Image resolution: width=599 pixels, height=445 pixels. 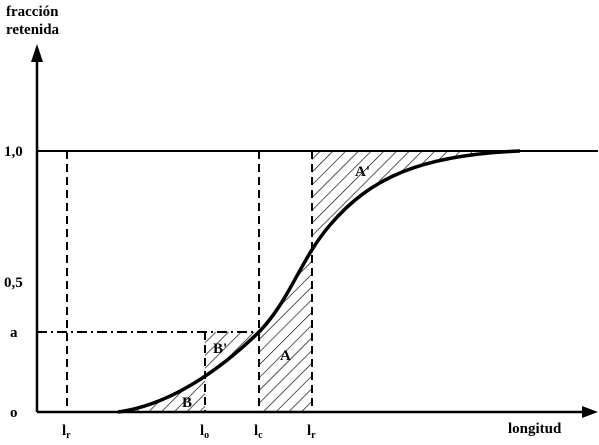 What do you see at coordinates (13, 152) in the screenshot?
I see `y-tick-label: 1,0` at bounding box center [13, 152].